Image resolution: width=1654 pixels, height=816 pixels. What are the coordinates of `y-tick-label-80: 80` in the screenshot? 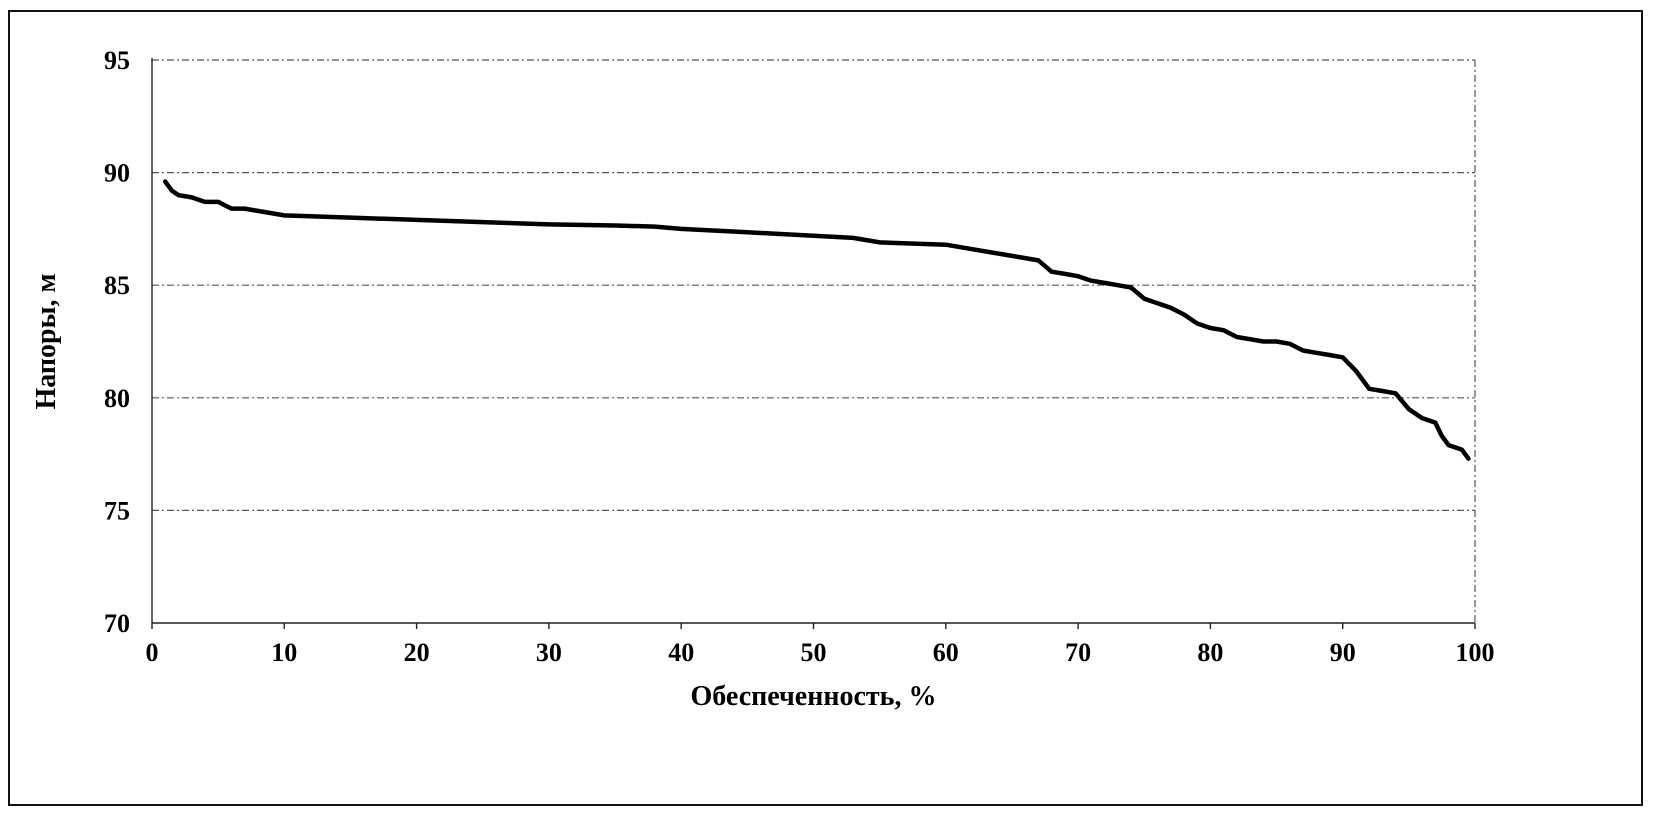 It's located at (117, 398).